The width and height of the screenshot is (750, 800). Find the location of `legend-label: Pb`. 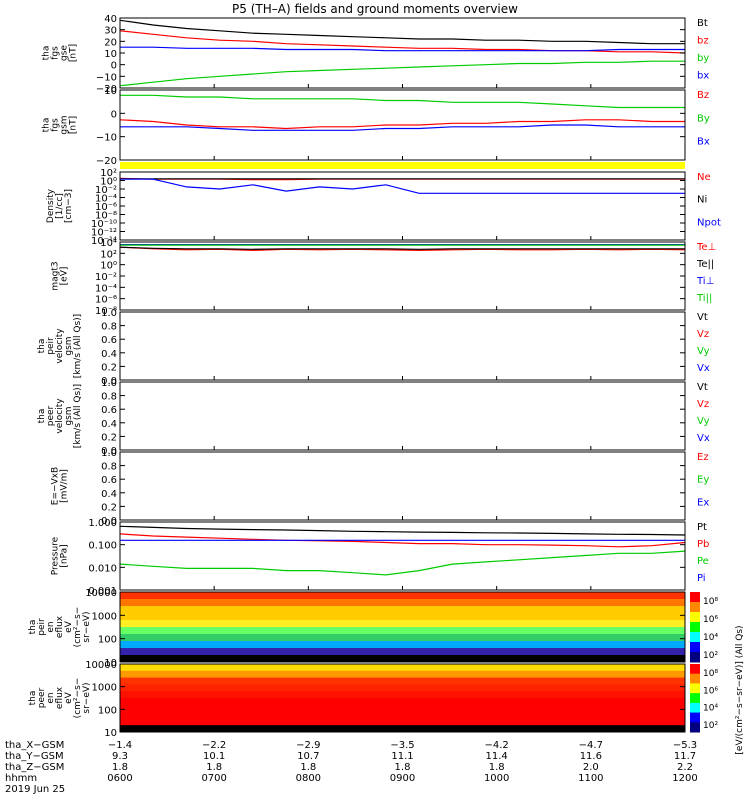

legend-label: Pb is located at coordinates (703, 544).